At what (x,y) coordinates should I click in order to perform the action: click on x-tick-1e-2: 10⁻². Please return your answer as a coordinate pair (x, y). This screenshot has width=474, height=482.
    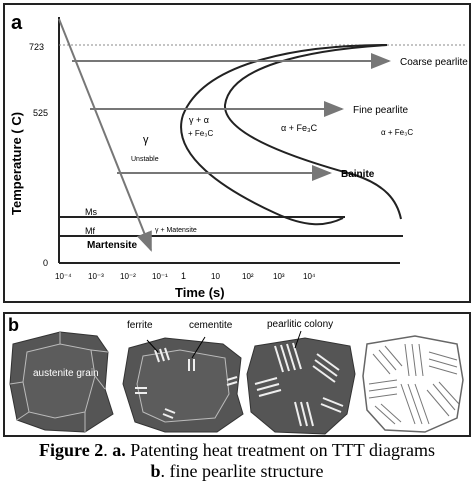
    Looking at the image, I should click on (128, 276).